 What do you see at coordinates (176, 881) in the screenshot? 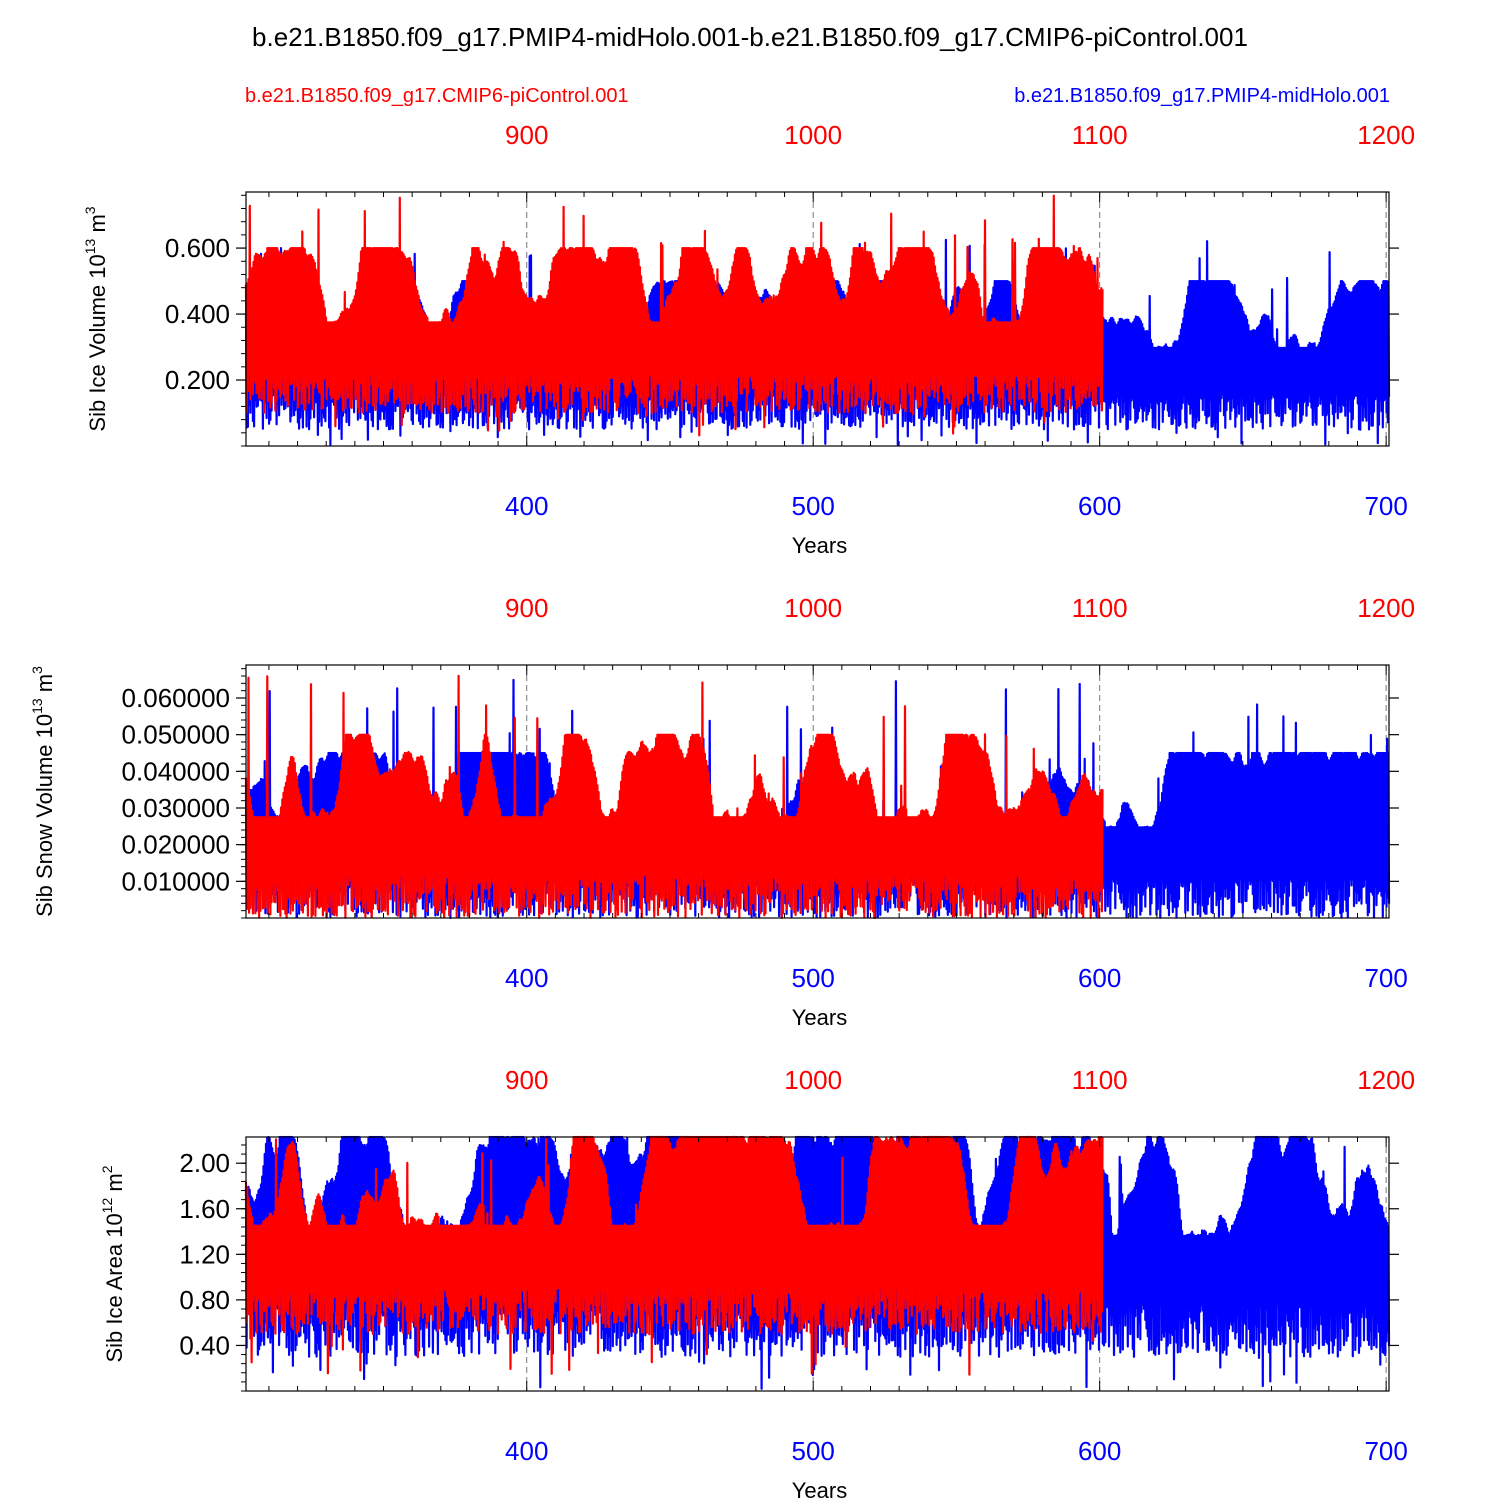
I see `y-tick-label: 0.010000` at bounding box center [176, 881].